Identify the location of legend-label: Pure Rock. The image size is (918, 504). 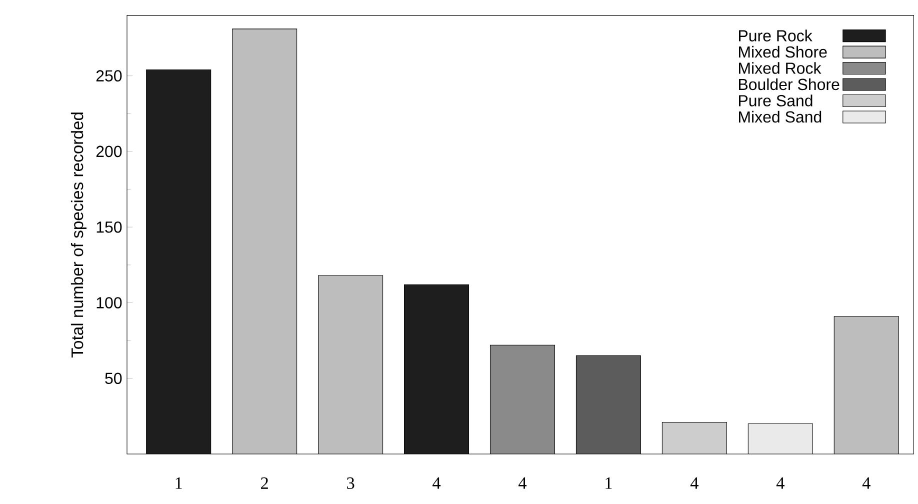
(775, 36).